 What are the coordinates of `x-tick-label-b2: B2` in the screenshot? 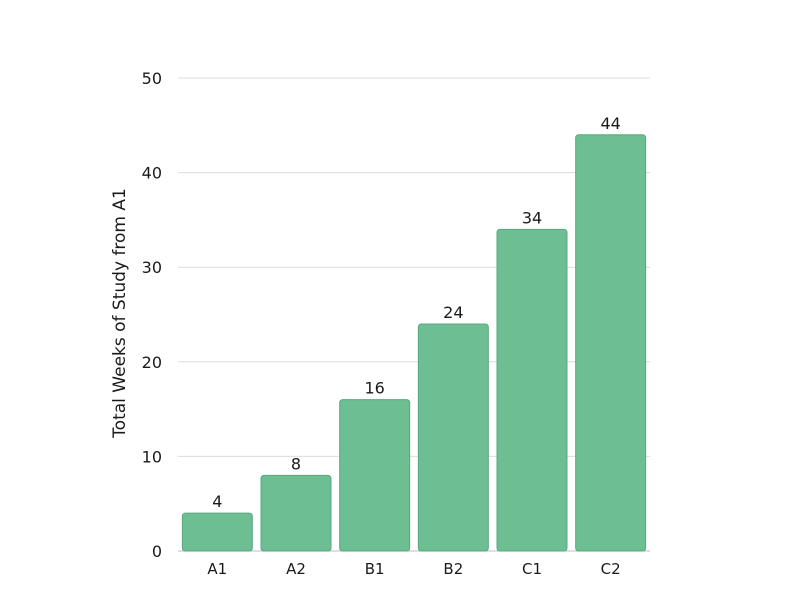 It's located at (453, 569).